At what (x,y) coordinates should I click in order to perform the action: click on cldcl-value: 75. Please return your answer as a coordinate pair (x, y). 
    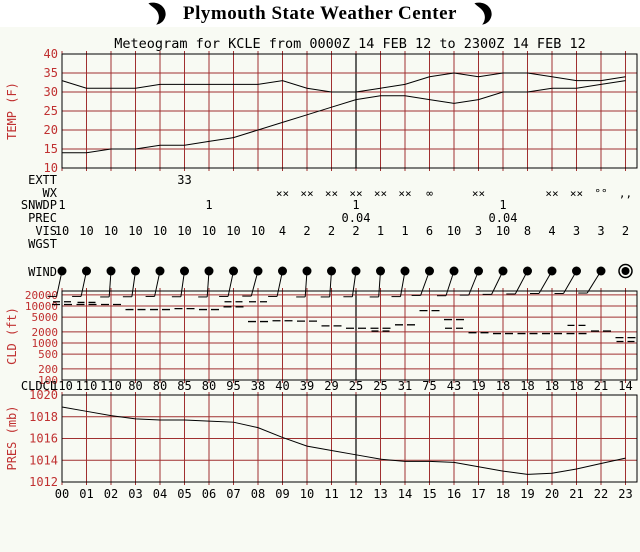
    Looking at the image, I should click on (429, 386).